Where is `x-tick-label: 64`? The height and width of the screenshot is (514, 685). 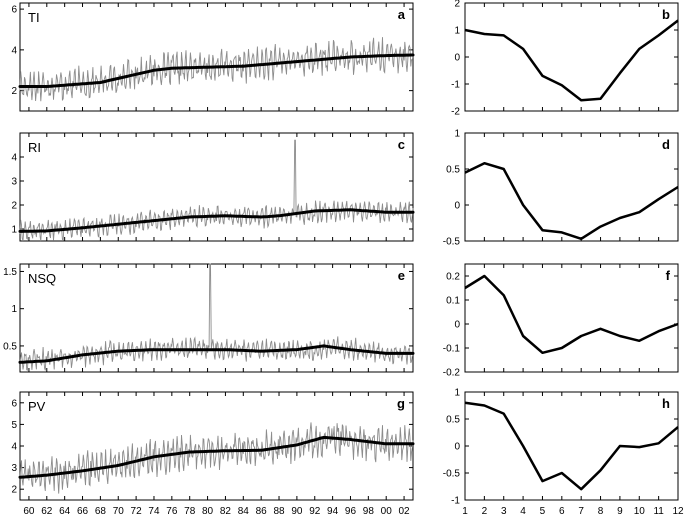 x-tick-label: 64 is located at coordinates (65, 510).